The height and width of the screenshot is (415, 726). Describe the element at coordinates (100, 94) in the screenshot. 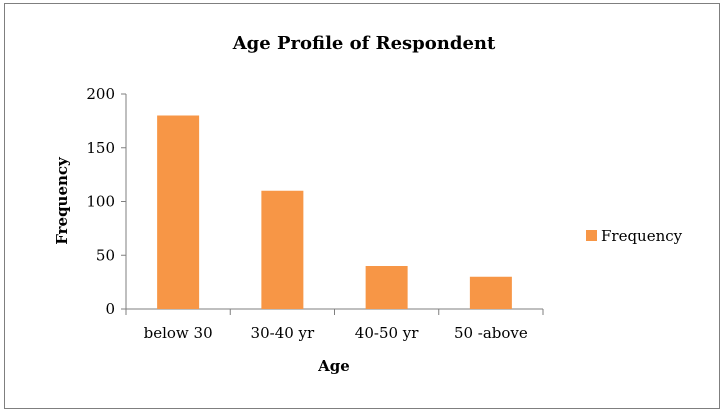

I see `y-tick-label: 200` at that location.